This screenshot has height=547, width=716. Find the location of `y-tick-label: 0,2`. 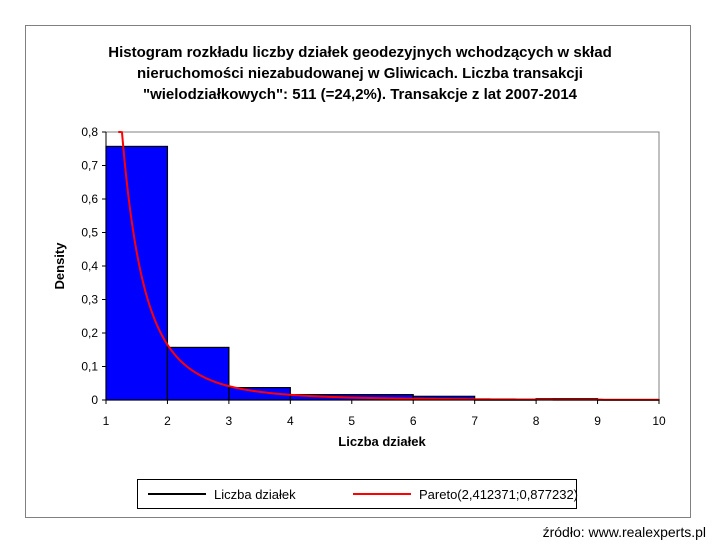

y-tick-label: 0,2 is located at coordinates (89, 333).